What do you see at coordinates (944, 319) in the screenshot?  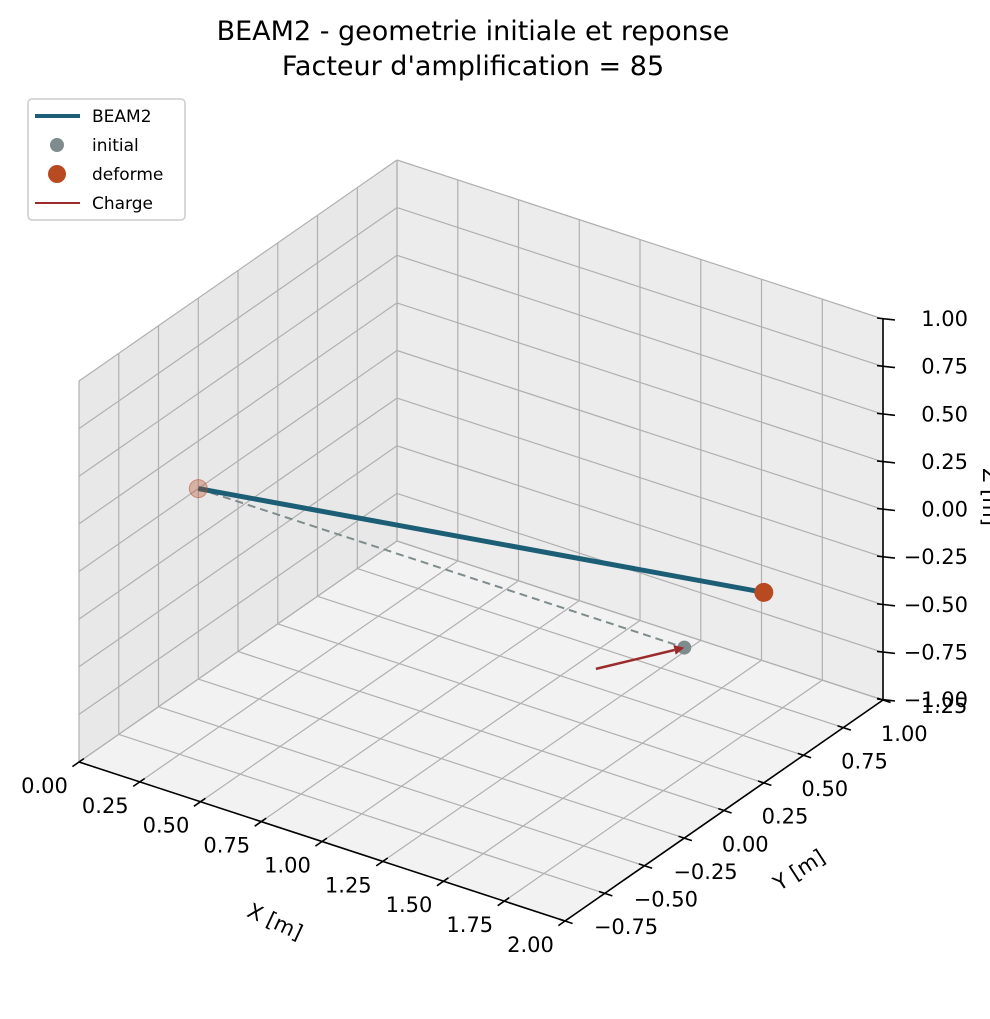 I see `z-tick-label: 1.00` at bounding box center [944, 319].